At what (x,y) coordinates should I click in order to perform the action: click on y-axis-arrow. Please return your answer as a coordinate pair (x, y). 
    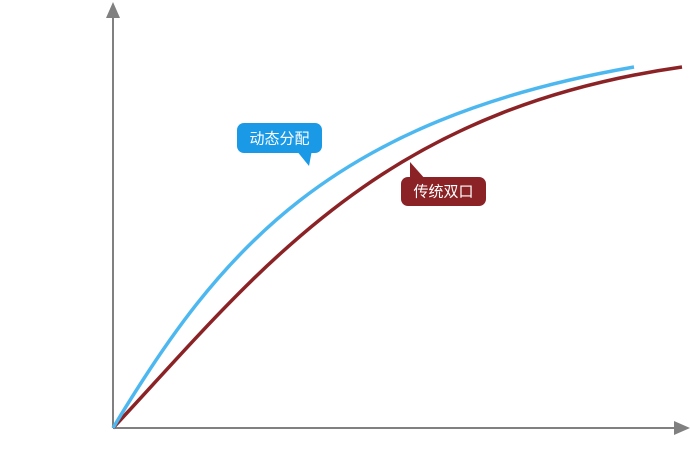
    Looking at the image, I should click on (113, 10).